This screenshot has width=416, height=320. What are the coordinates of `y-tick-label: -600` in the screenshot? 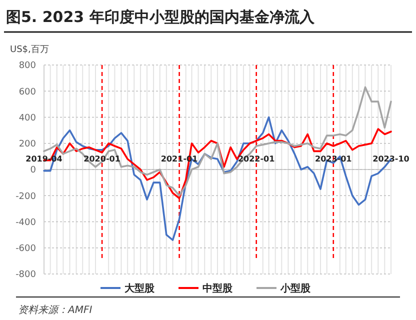 It's located at (26, 249).